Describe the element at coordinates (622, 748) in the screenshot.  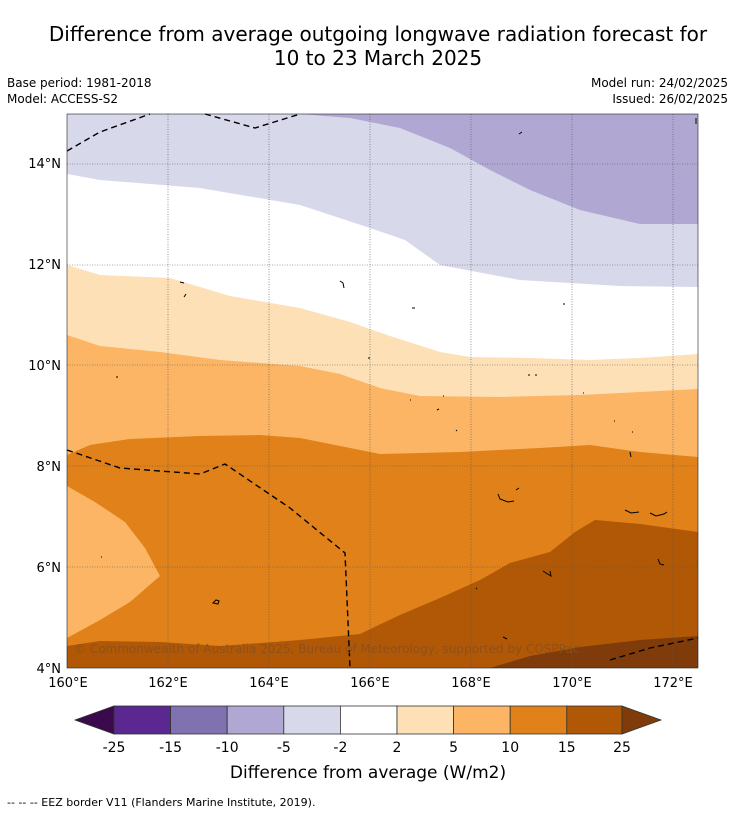
I see `colorbar-tick: 25` at that location.